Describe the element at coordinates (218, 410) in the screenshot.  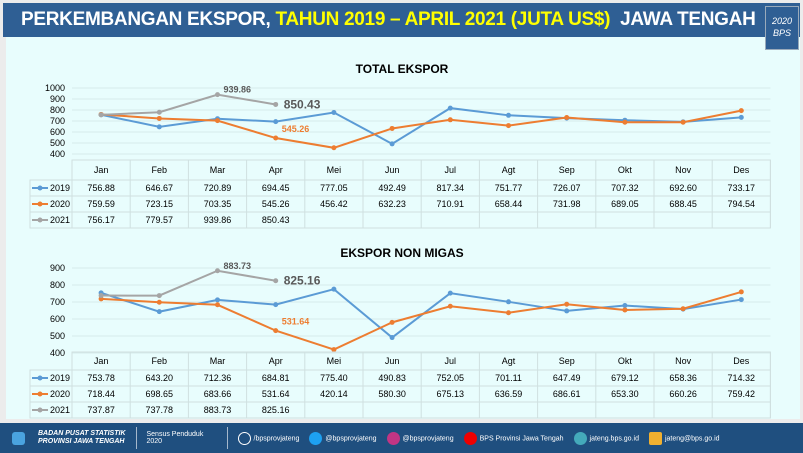
I see `table-cell: 883.73` at that location.